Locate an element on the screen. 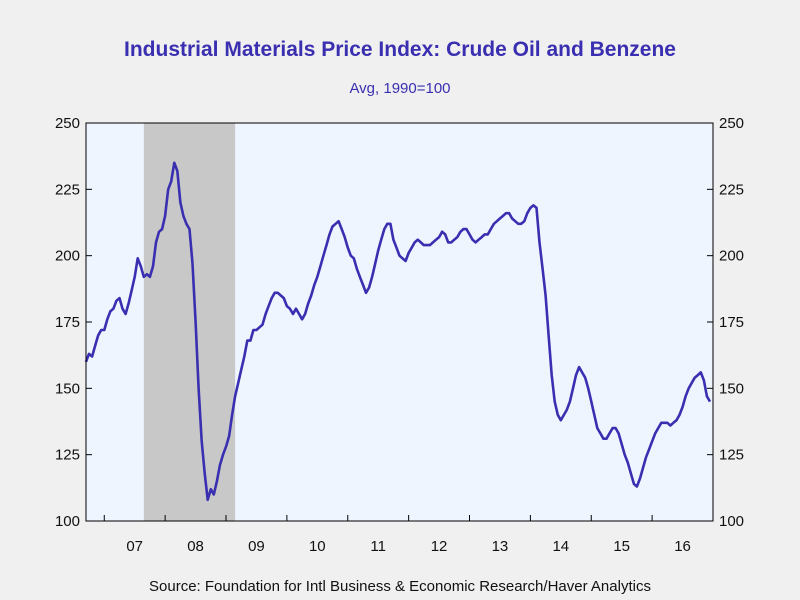 This screenshot has width=800, height=600. y-tick-label-left: 200 is located at coordinates (67, 256).